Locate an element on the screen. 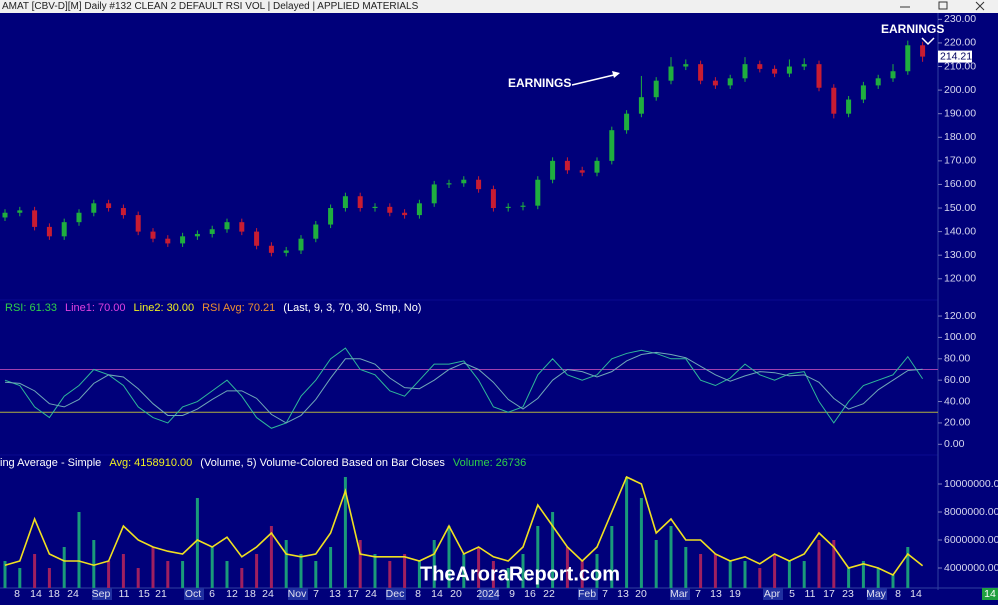 The image size is (998, 605). annotation: EARNINGS is located at coordinates (539, 83).